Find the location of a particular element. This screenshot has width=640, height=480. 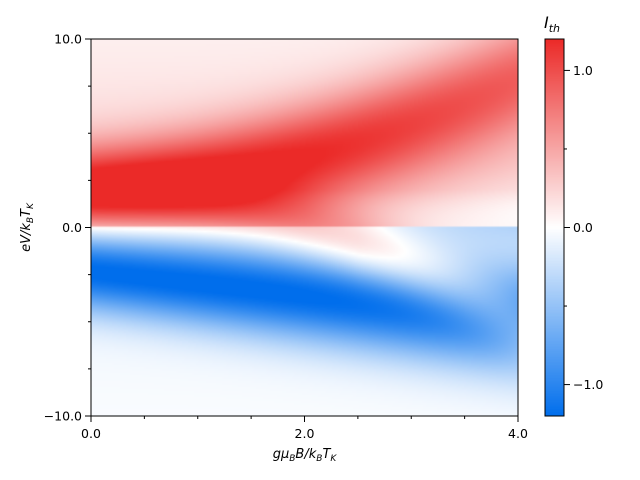

x-tick-label: 4.0 is located at coordinates (518, 433).